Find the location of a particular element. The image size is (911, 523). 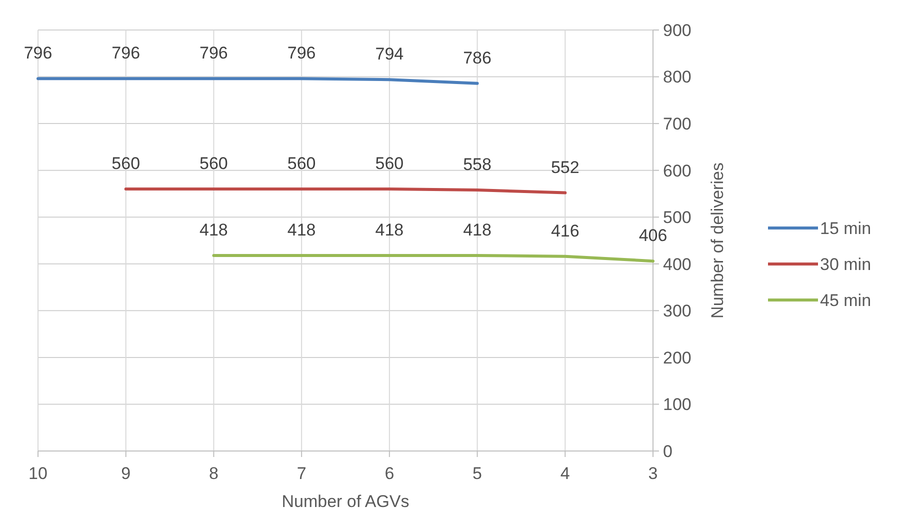

x-tick-label: 8 is located at coordinates (213, 473).